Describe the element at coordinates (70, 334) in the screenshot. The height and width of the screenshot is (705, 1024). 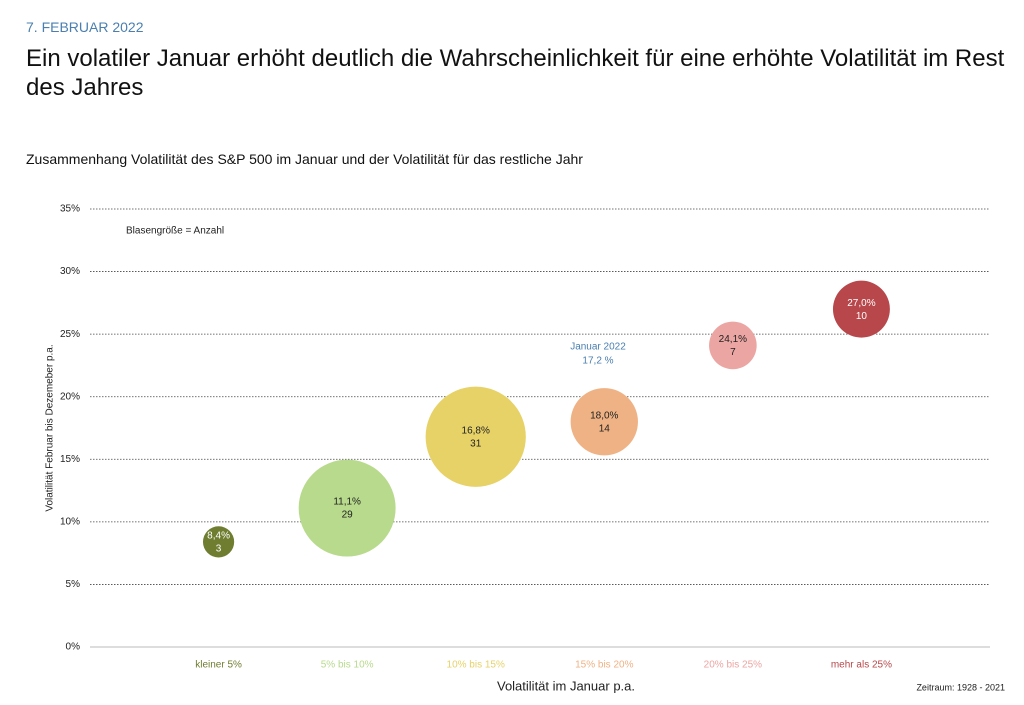
I see `y-tick-label: 25%` at that location.